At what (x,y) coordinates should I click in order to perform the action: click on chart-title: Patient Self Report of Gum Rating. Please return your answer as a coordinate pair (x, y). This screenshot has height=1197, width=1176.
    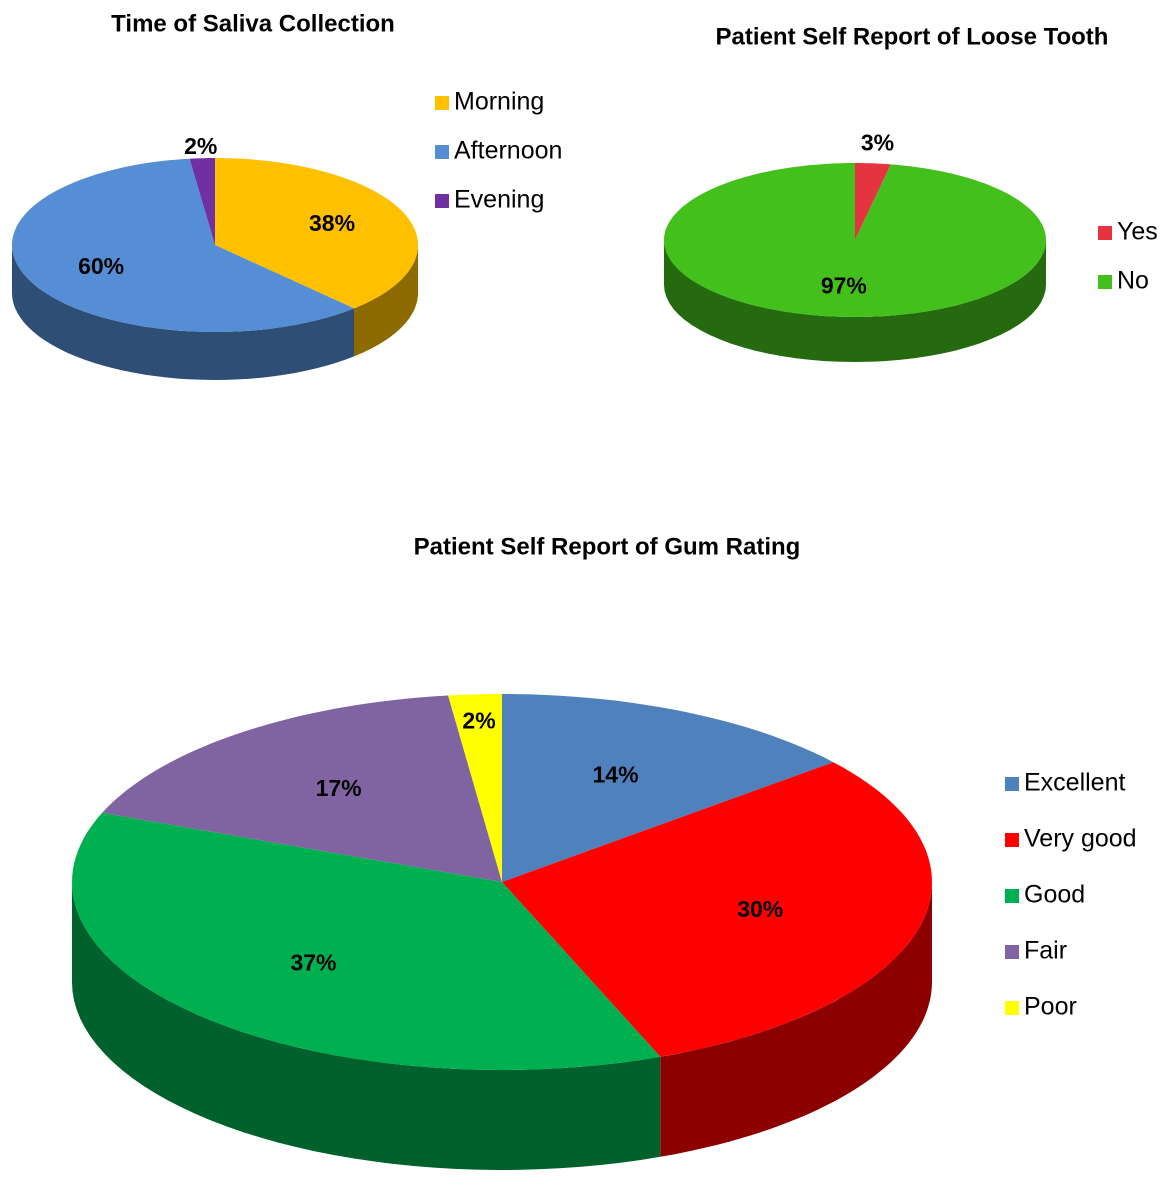
    Looking at the image, I should click on (607, 546).